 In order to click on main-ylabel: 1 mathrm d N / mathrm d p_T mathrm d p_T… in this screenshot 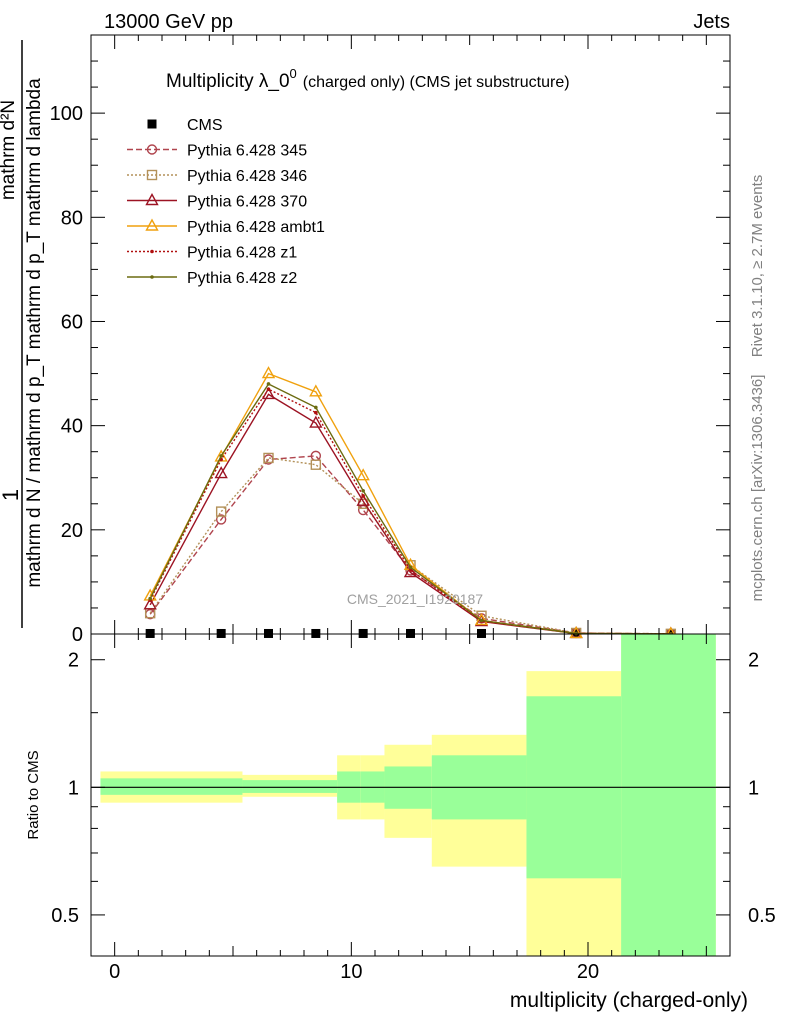, I will do `click(22, 334)`.